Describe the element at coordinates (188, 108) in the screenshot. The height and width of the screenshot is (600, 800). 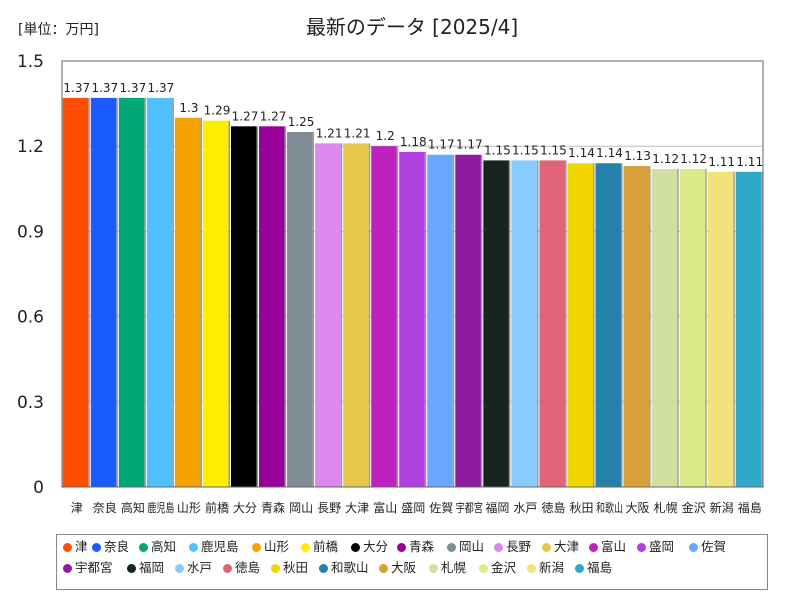
I see `value-label: 1.3` at that location.